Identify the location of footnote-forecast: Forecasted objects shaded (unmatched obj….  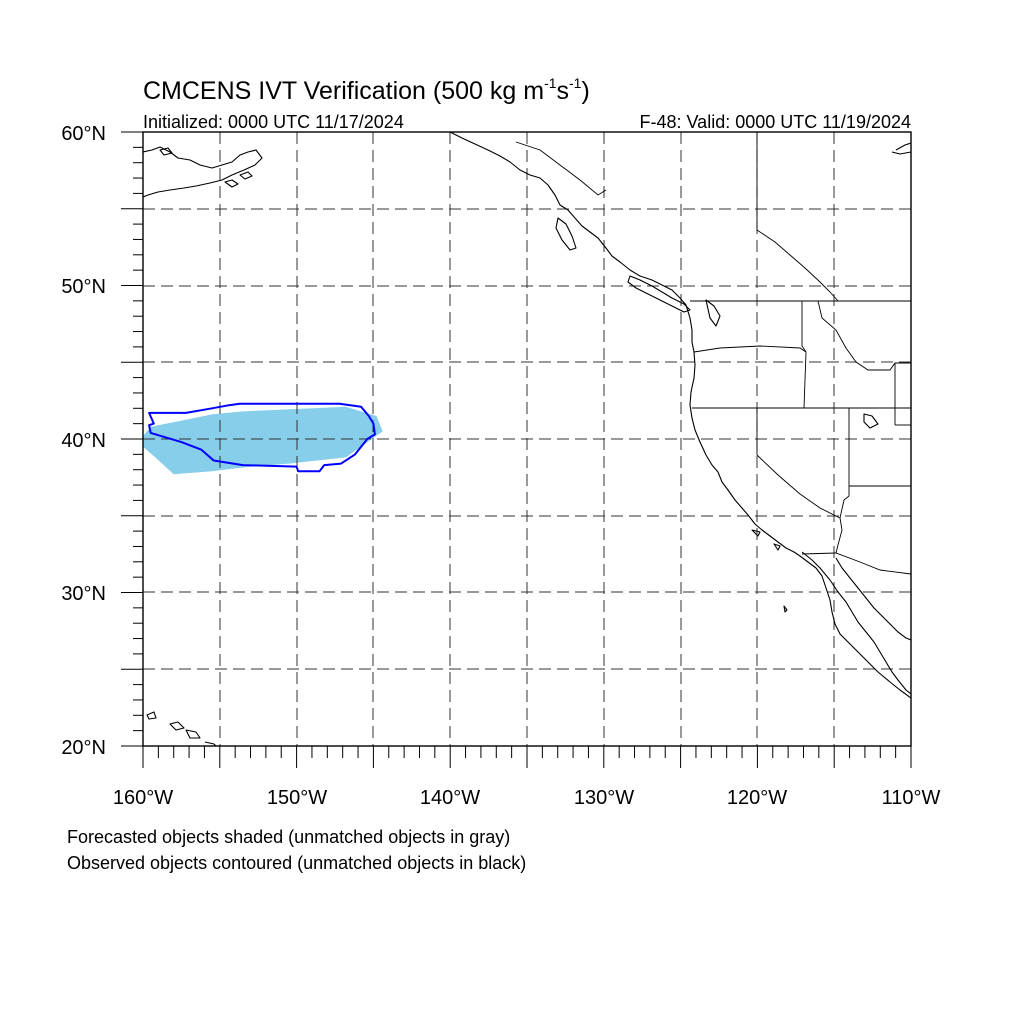
(288, 837).